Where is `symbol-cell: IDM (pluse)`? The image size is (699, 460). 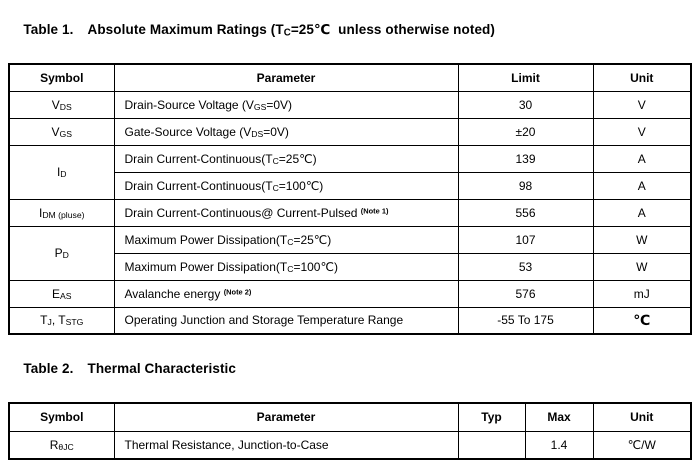 symbol-cell: IDM (pluse) is located at coordinates (61, 212).